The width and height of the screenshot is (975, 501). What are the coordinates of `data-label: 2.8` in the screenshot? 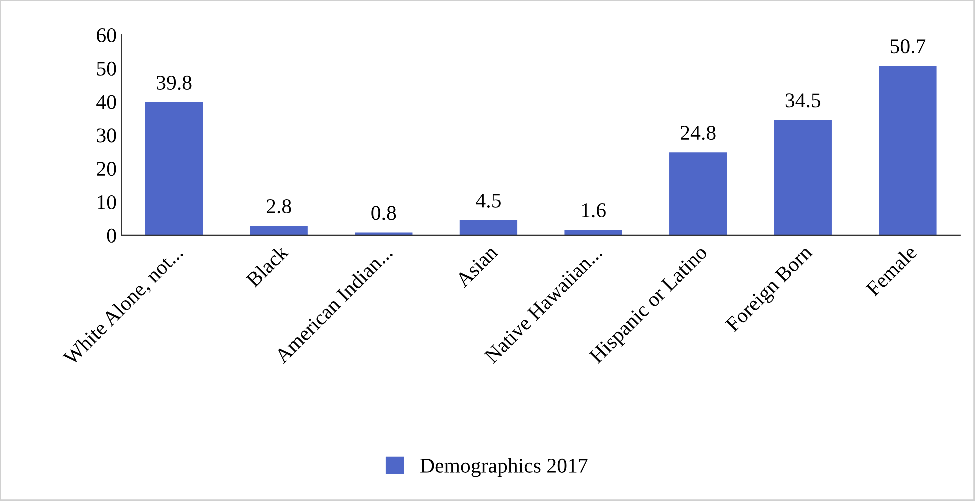 It's located at (279, 206).